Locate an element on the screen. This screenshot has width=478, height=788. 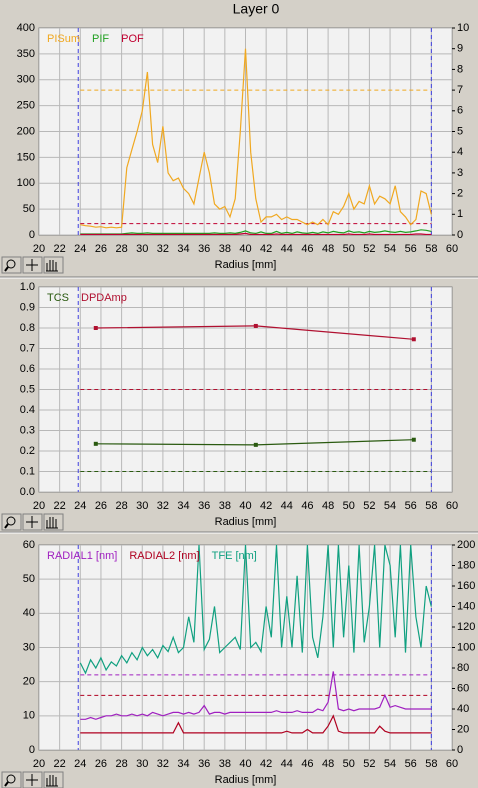
y2-tick-label: 10 is located at coordinates (463, 28).